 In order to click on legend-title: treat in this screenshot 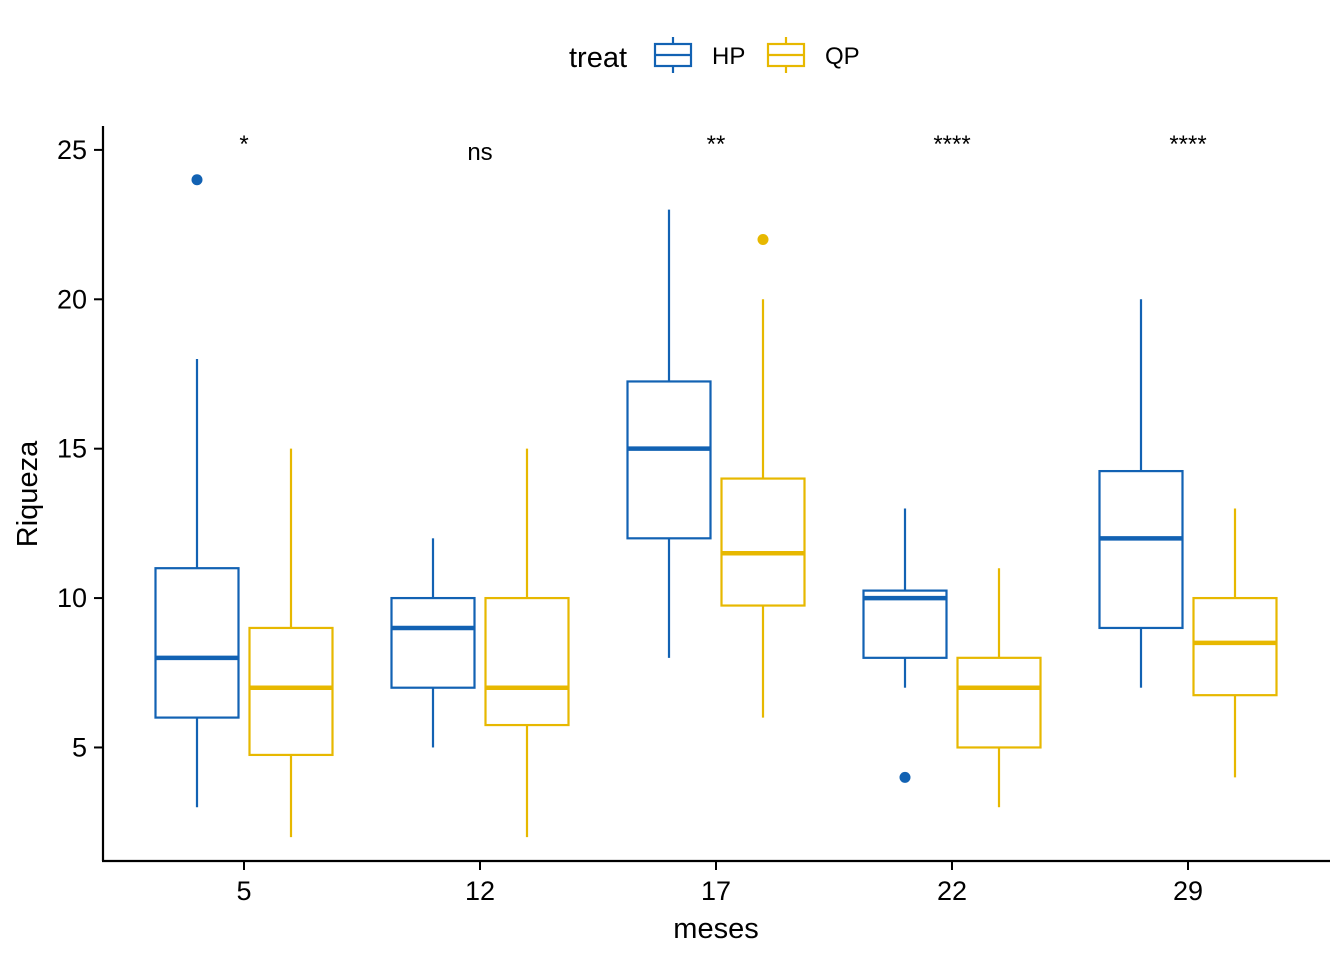, I will do `click(598, 58)`.